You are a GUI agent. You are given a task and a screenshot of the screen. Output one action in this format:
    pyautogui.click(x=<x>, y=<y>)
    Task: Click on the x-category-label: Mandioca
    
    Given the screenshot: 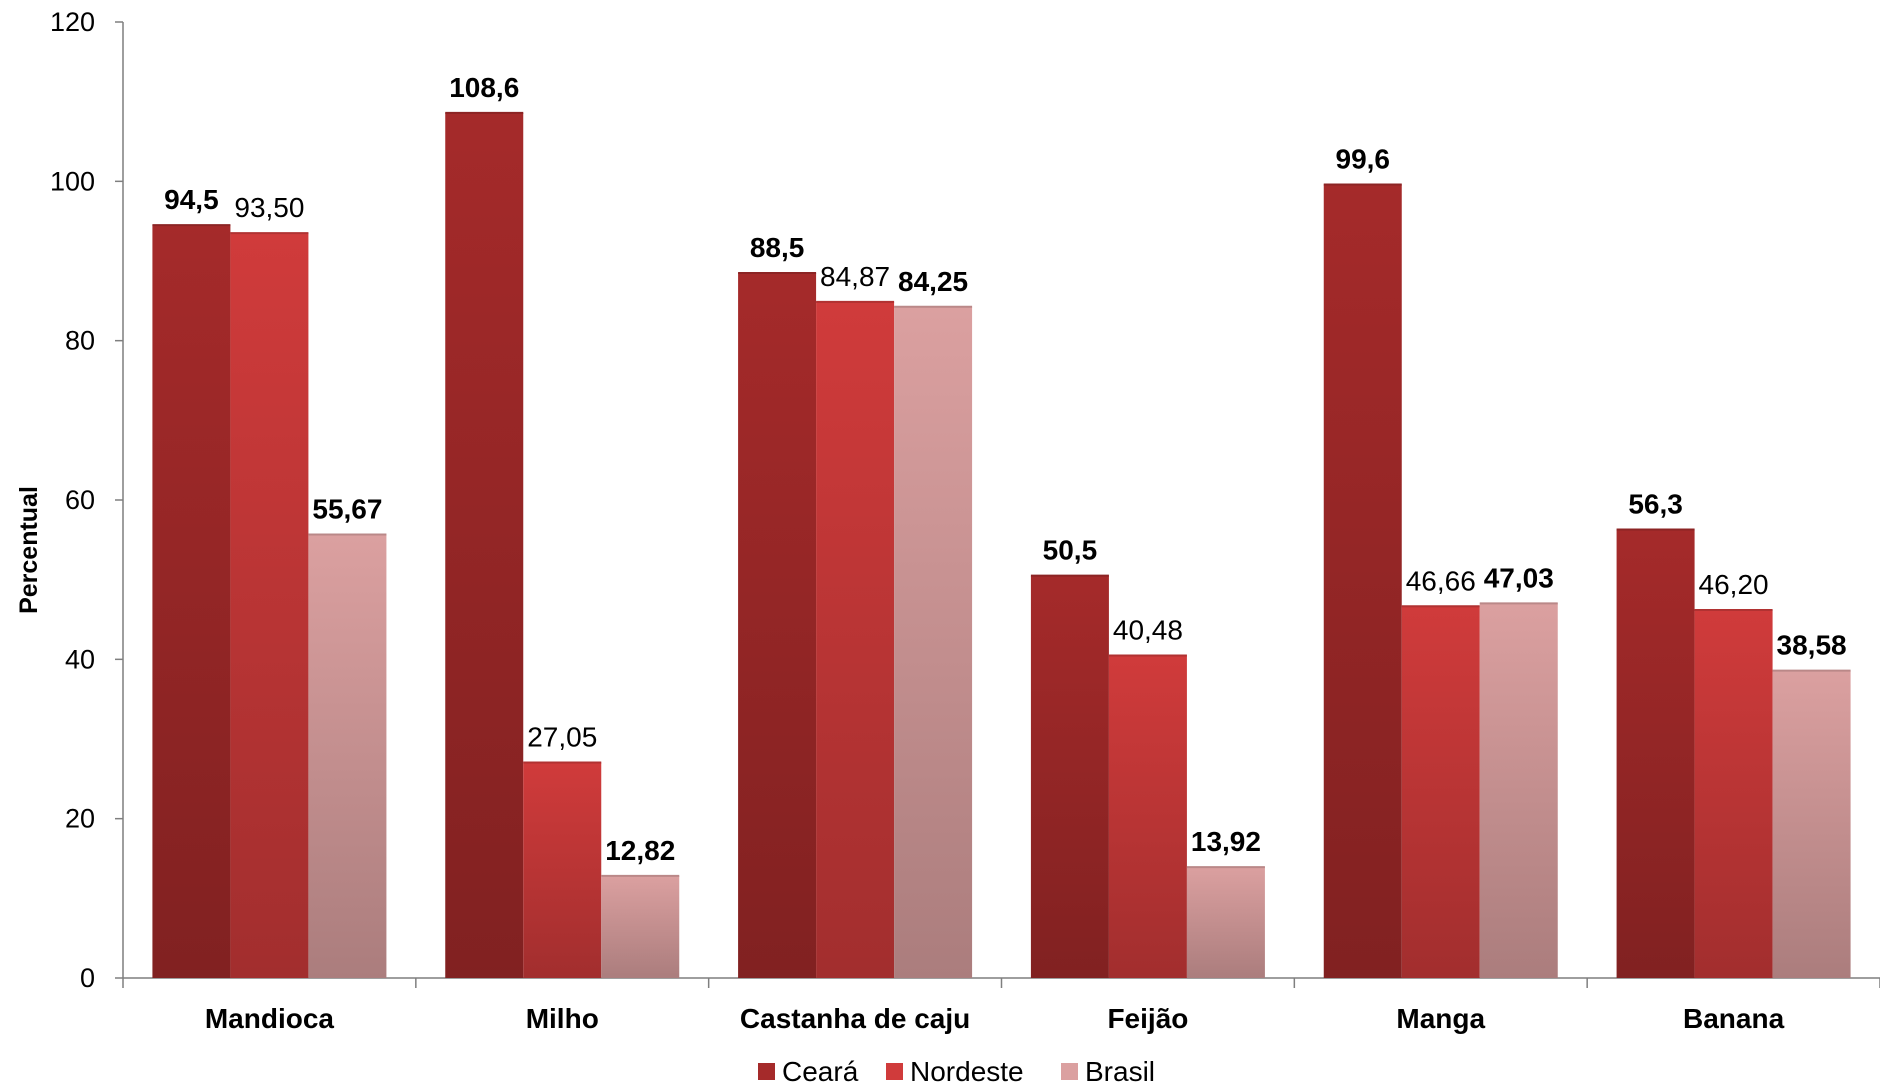 What is the action you would take?
    pyautogui.click(x=270, y=1018)
    